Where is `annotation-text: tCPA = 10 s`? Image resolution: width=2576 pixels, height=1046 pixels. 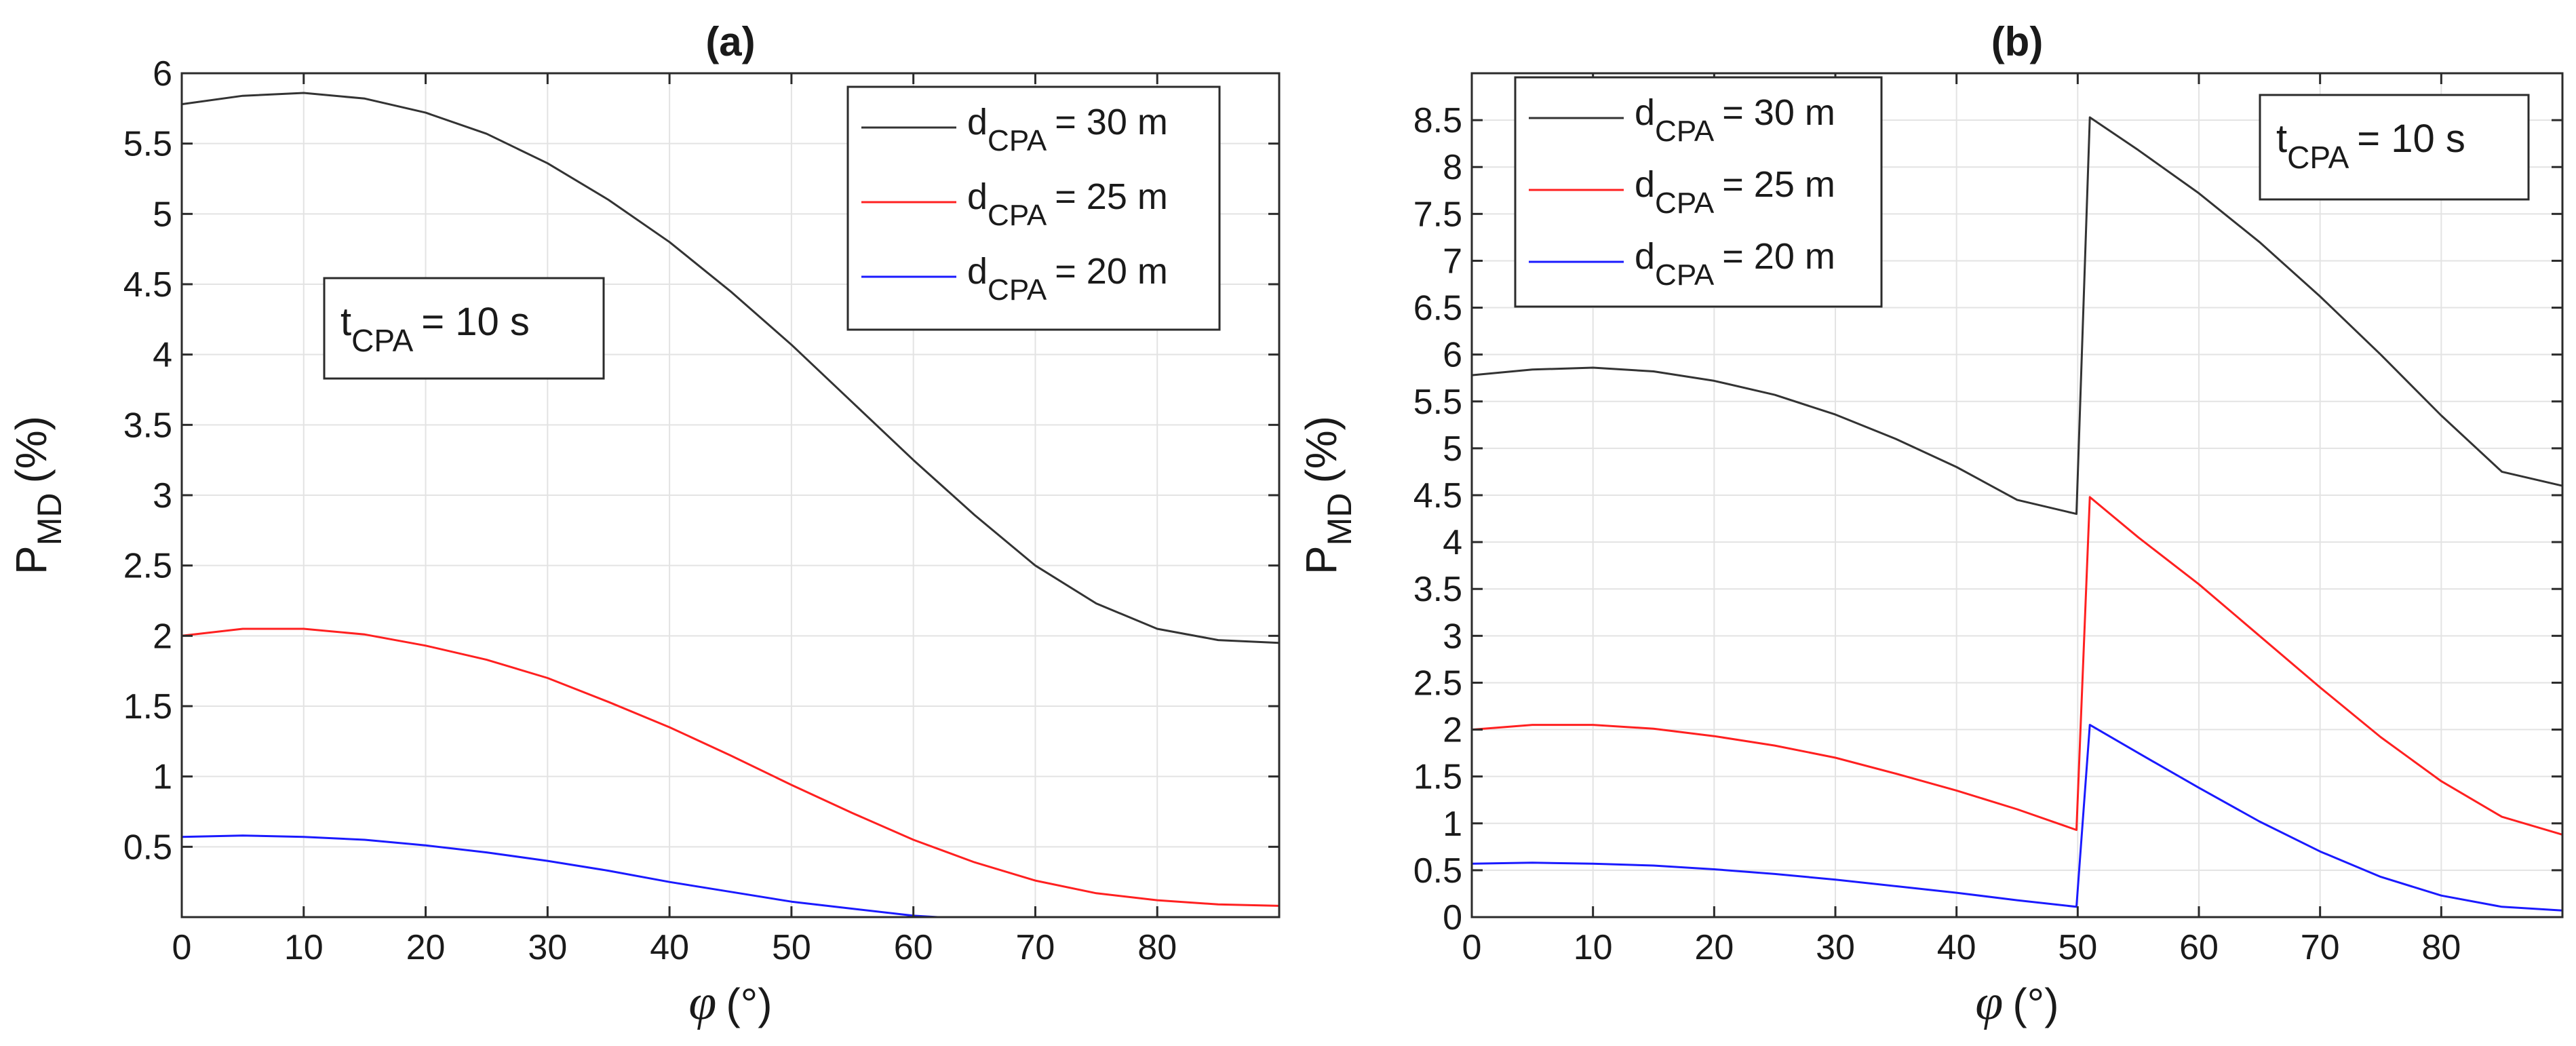
annotation-text: tCPA = 10 s is located at coordinates (435, 329).